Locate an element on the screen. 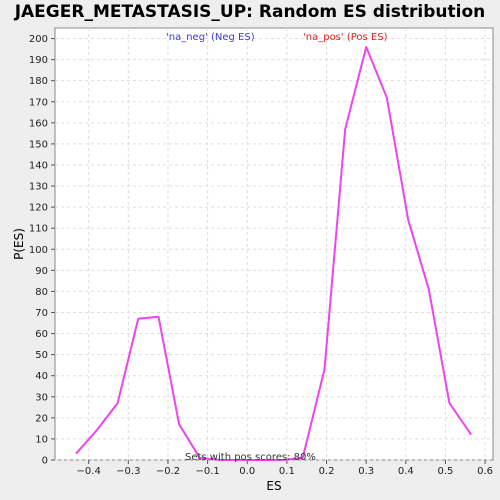 The width and height of the screenshot is (500, 500). x-tick-label: −0.3 is located at coordinates (128, 471).